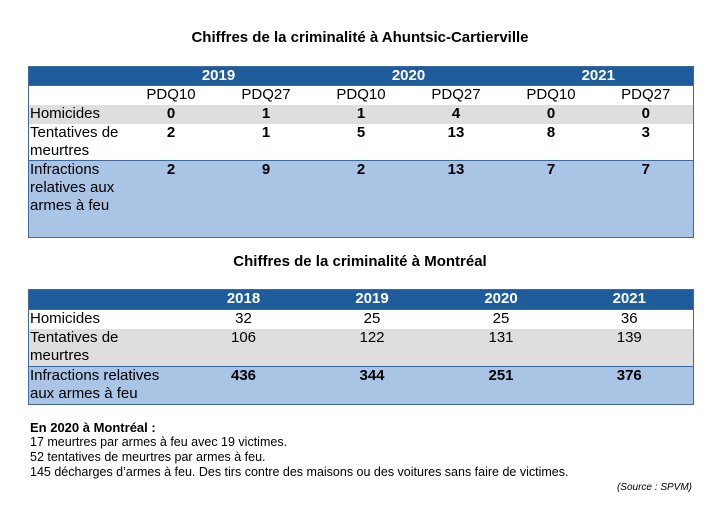 The image size is (720, 526). I want to click on source-credit: (Source : SPVM), so click(654, 487).